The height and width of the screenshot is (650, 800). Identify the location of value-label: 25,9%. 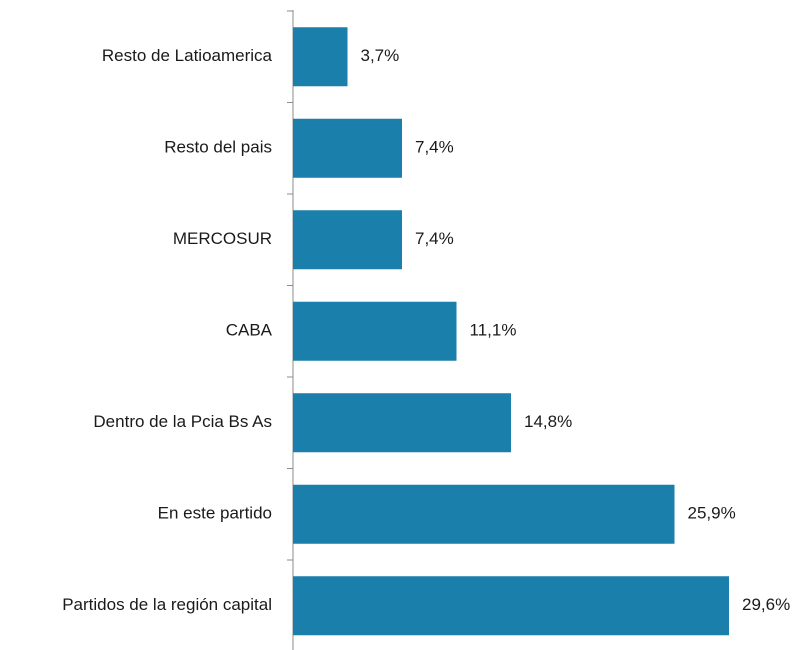
(712, 513).